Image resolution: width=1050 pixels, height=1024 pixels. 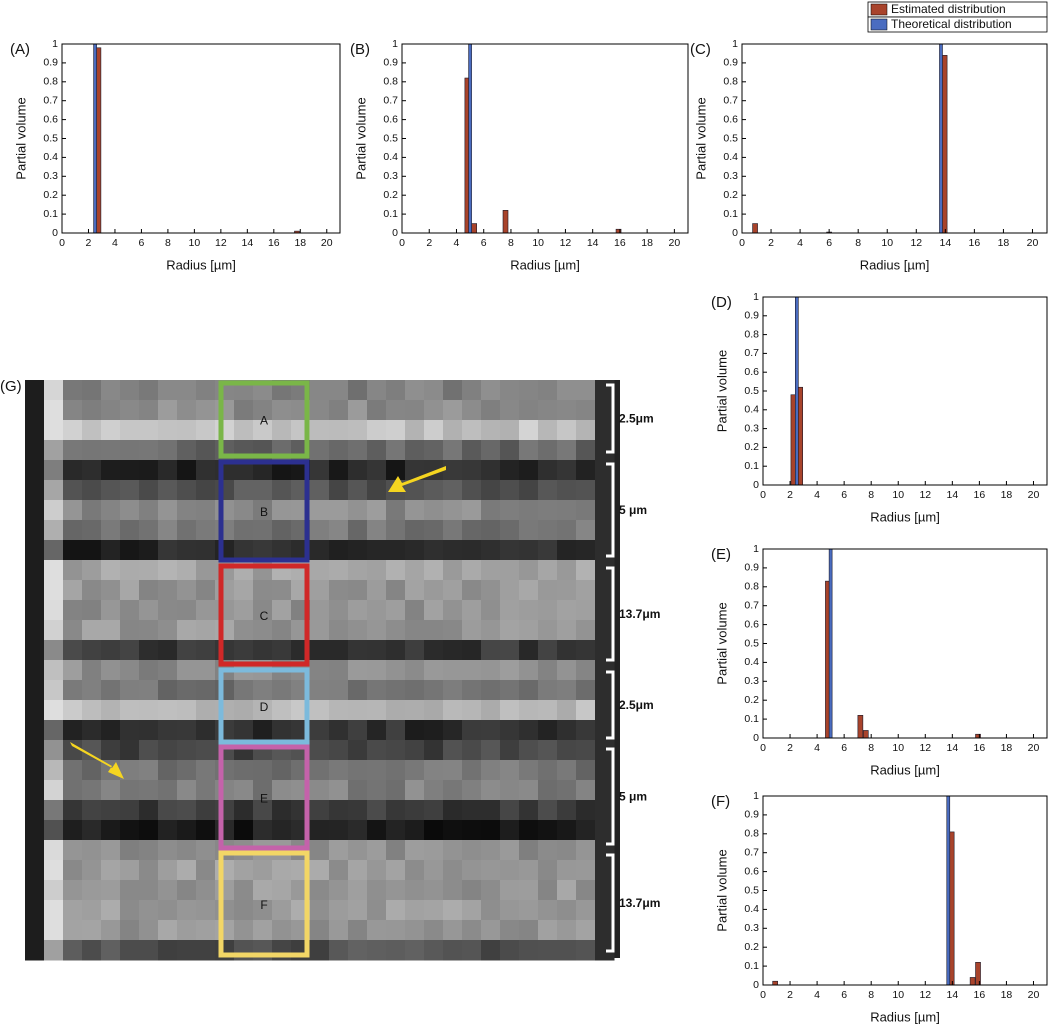 What do you see at coordinates (721, 643) in the screenshot?
I see `y-axis-label: Partial volume` at bounding box center [721, 643].